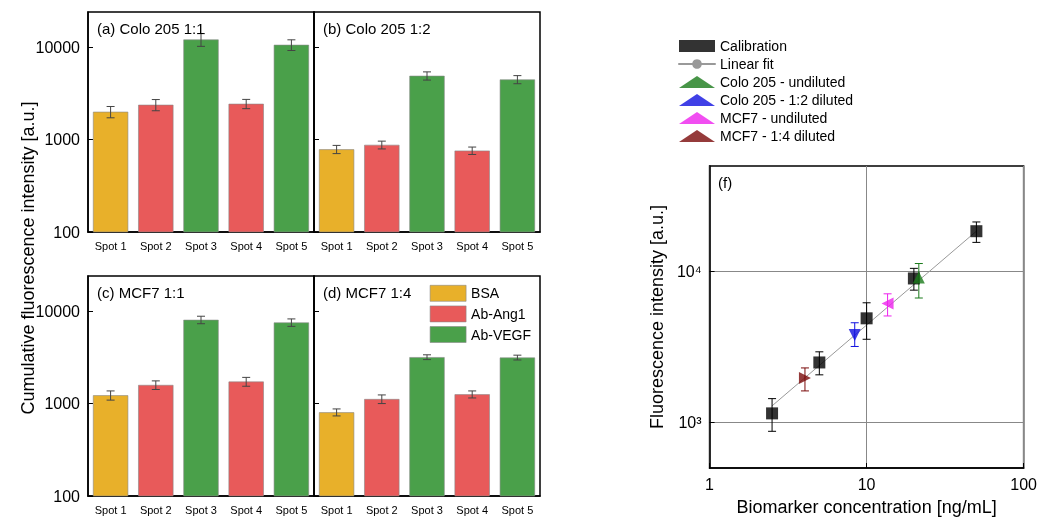 This screenshot has height=521, width=1040. What do you see at coordinates (778, 136) in the screenshot?
I see `legend-label: MCF7 - 1:4 diluted` at bounding box center [778, 136].